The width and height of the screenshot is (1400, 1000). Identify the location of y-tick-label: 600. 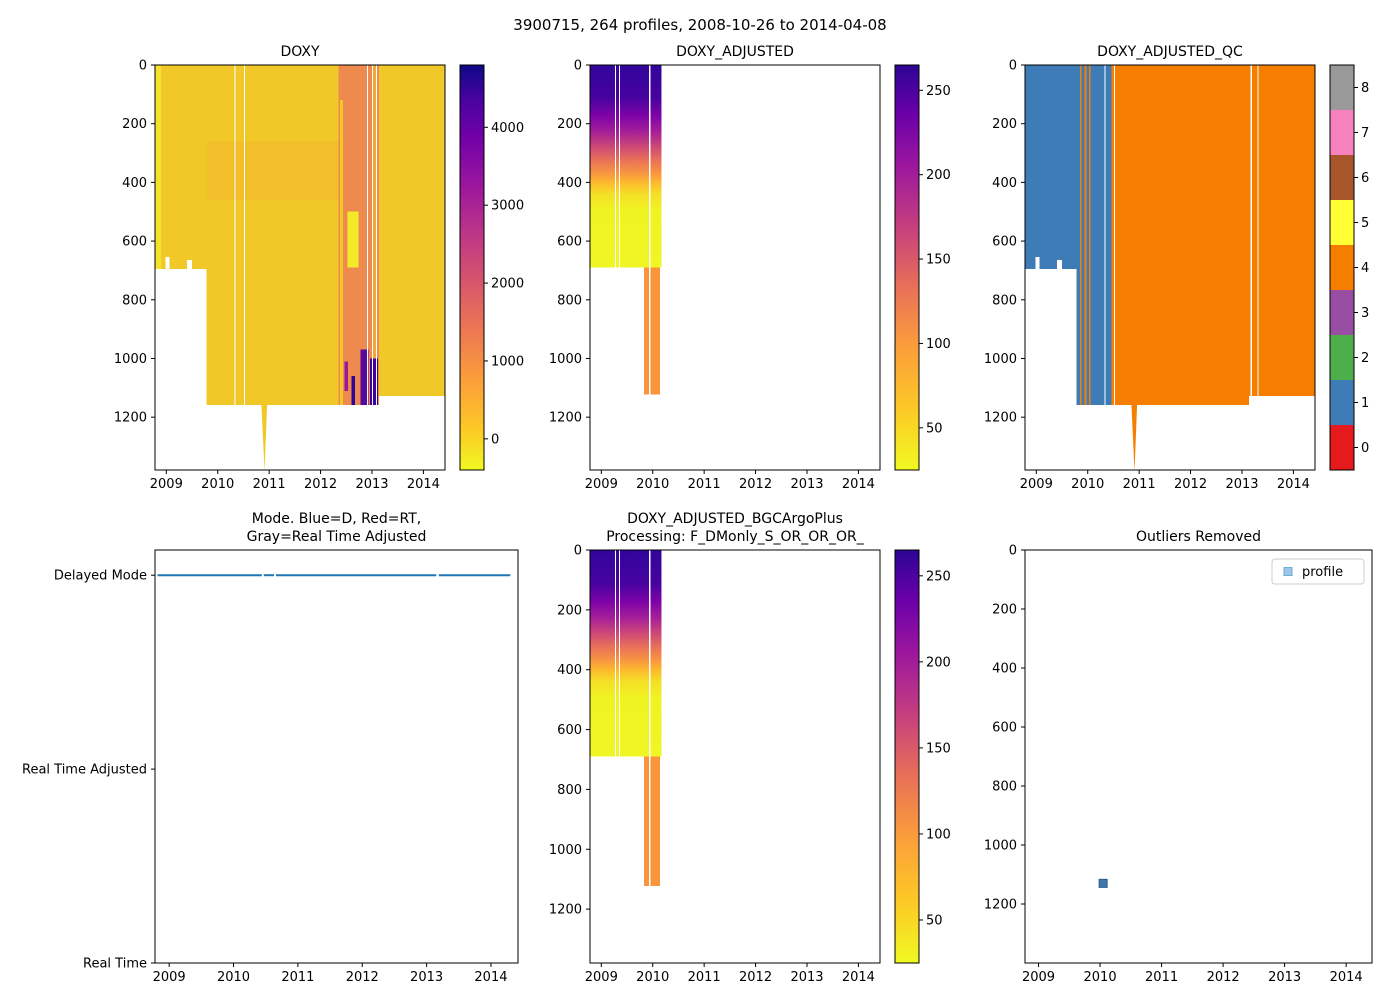
(1004, 242).